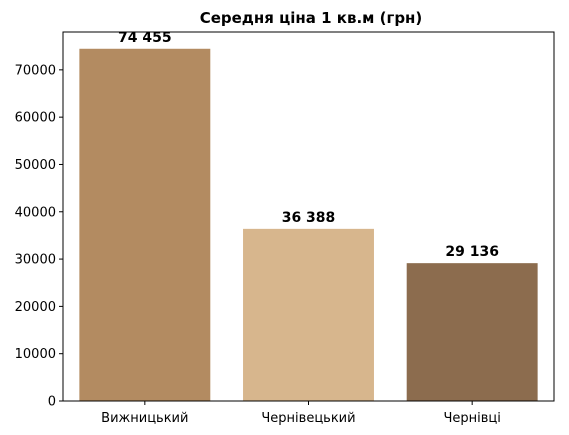  I want to click on data-label-2: 36 388, so click(309, 218).